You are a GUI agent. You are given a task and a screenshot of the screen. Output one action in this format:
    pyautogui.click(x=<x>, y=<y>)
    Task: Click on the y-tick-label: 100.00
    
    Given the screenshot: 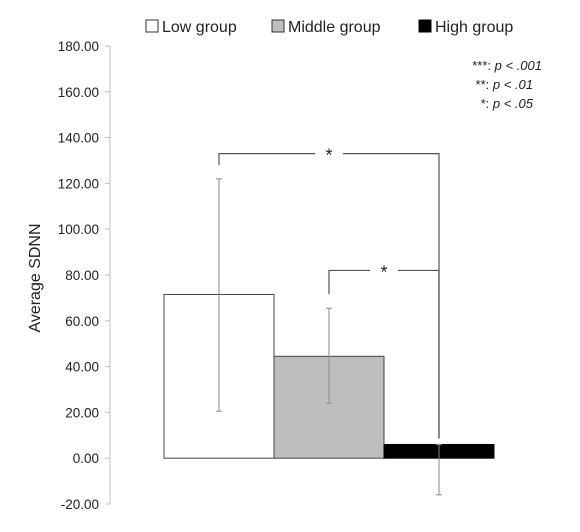 What is the action you would take?
    pyautogui.click(x=78, y=229)
    